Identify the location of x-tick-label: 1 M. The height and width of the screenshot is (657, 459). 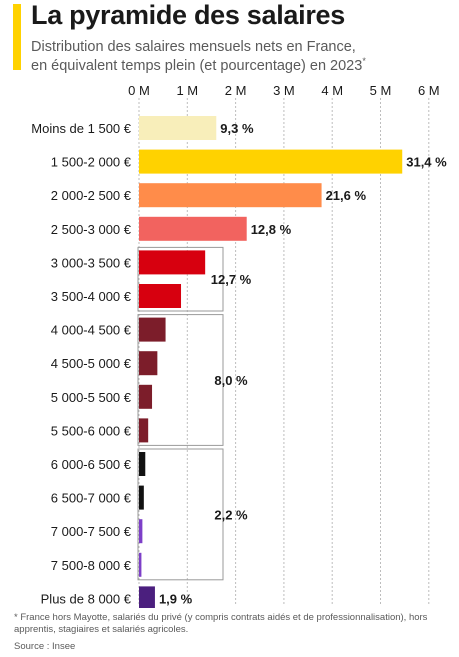
(187, 90).